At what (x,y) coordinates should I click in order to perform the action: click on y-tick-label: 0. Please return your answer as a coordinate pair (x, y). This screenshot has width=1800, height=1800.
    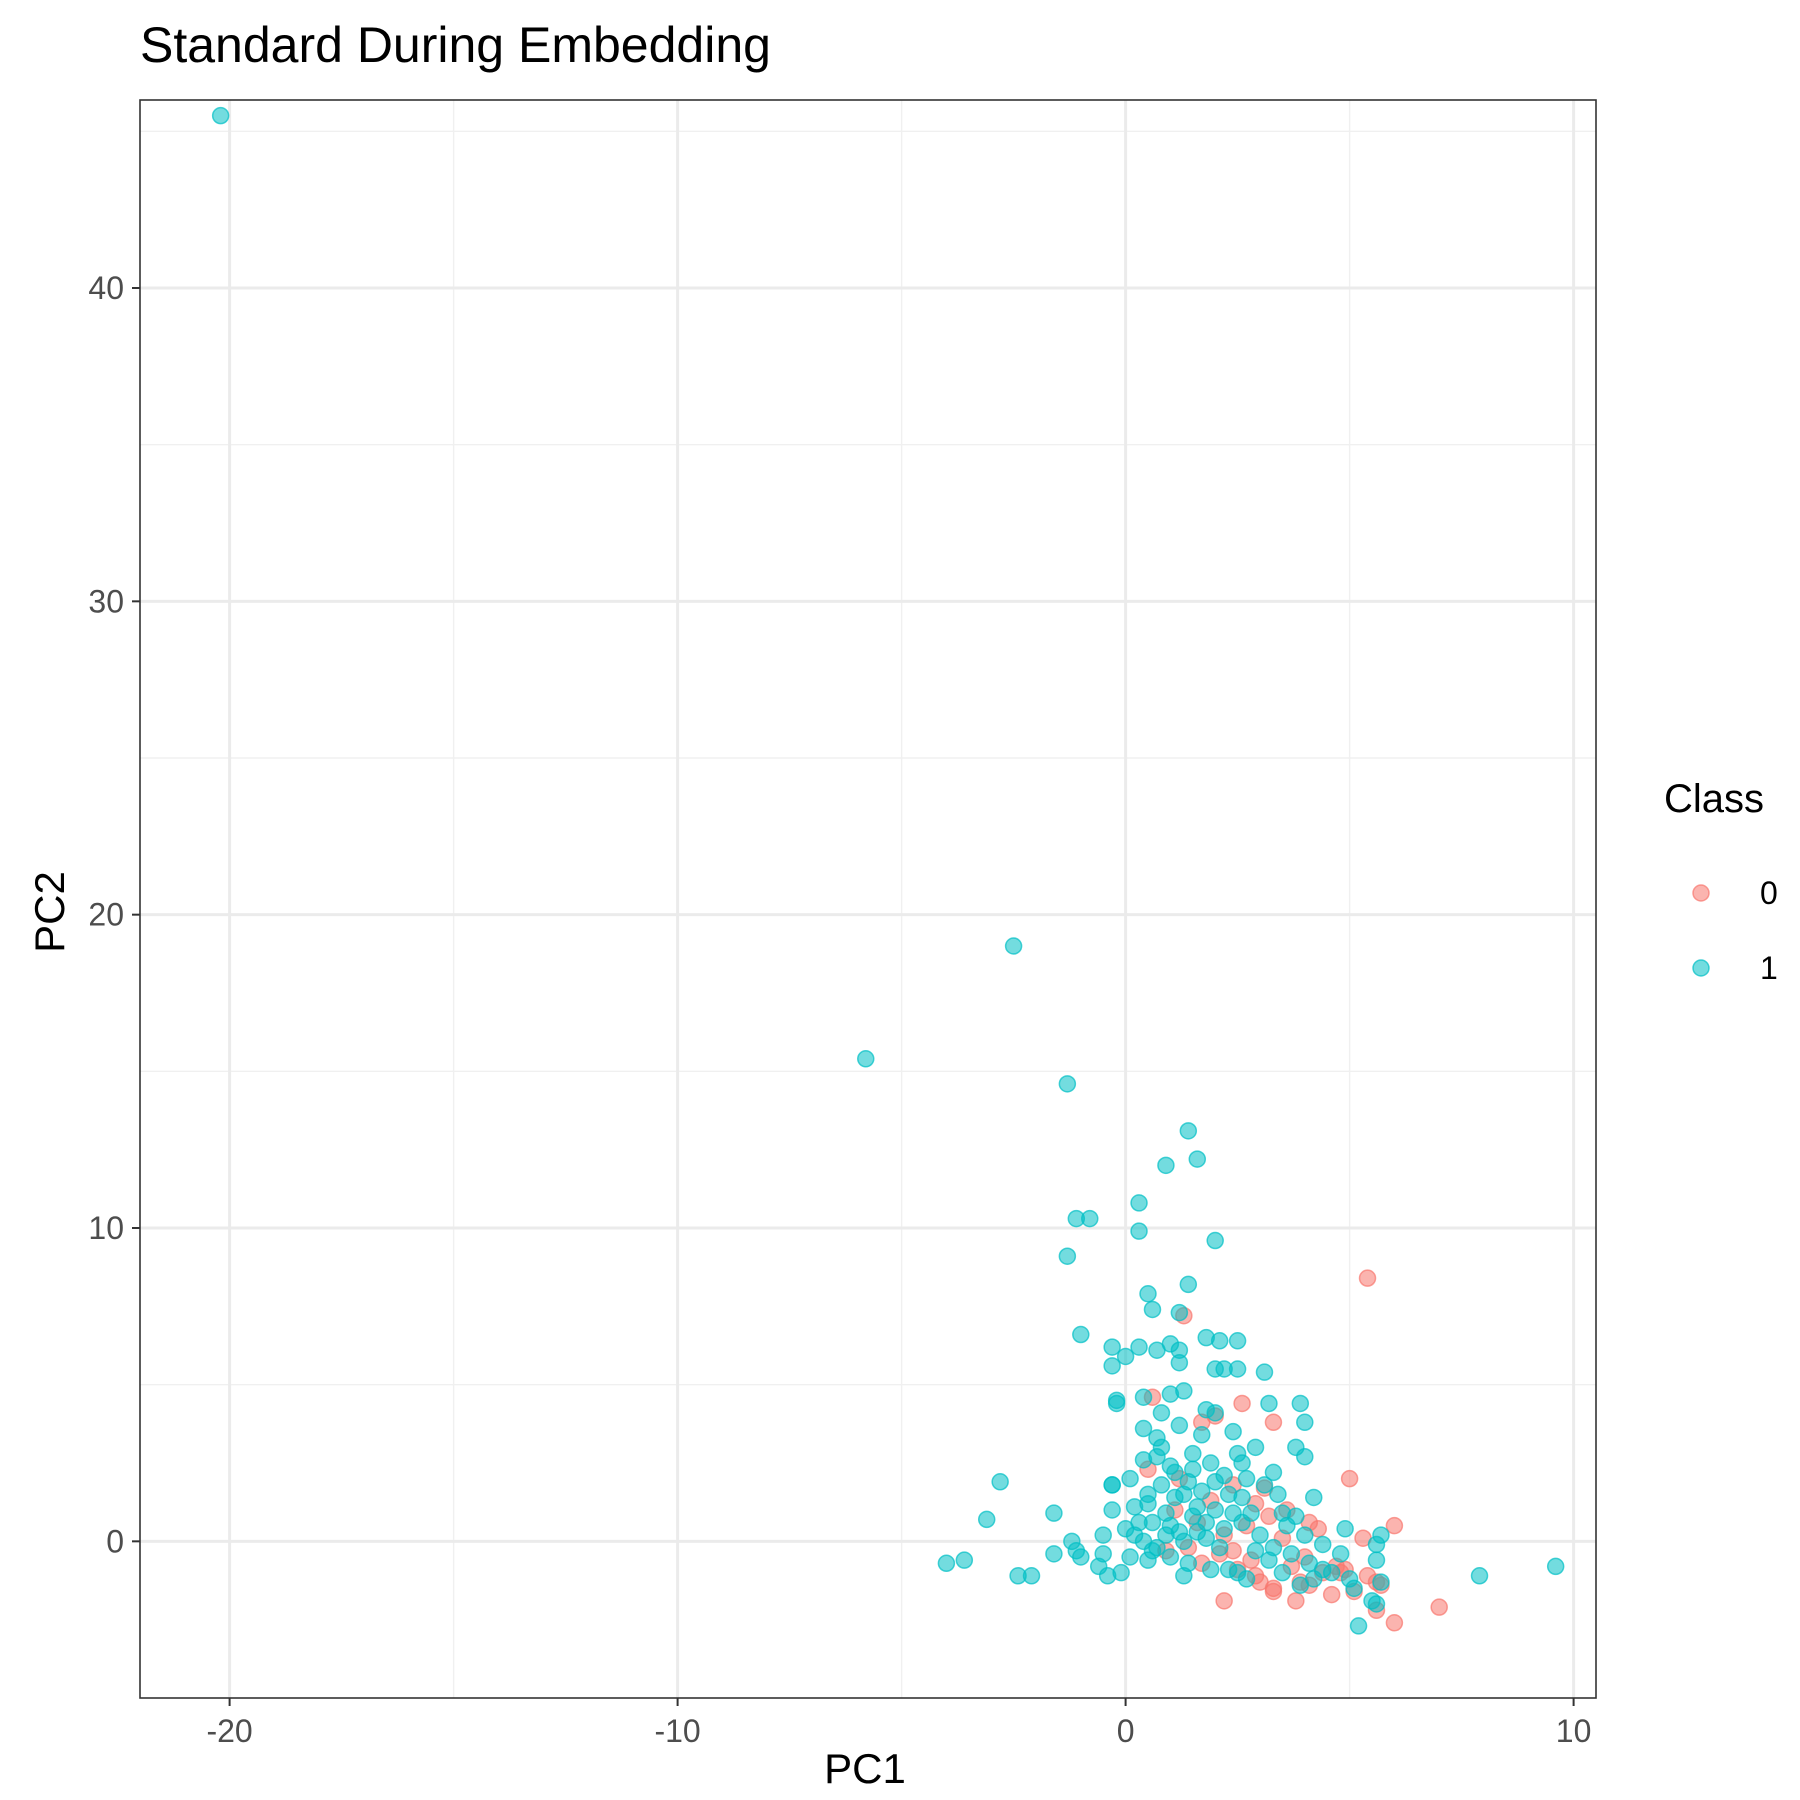
    Looking at the image, I should click on (115, 1541).